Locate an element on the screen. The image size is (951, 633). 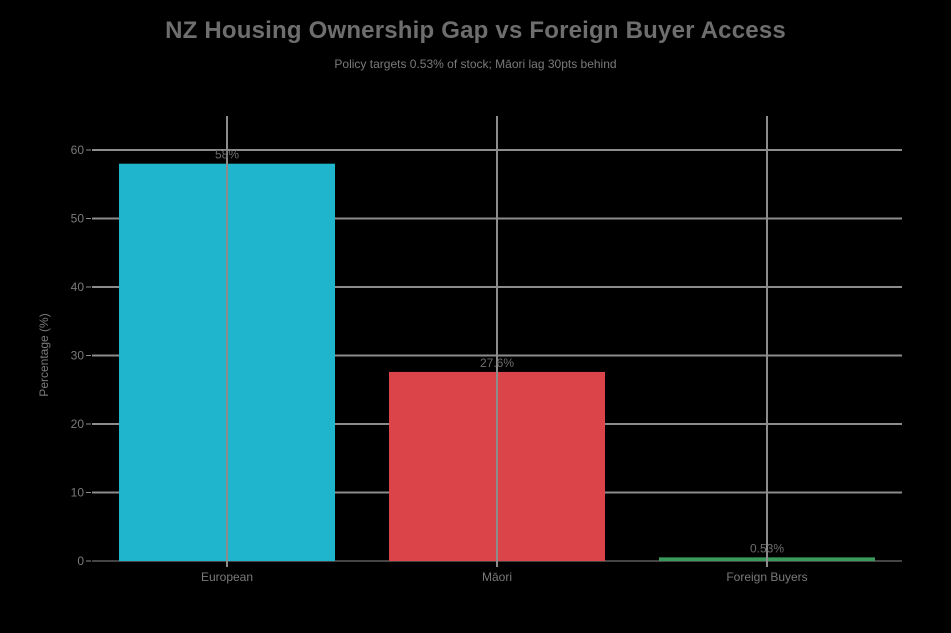
y-axis-ticks: 0 10 20 30 40 50 60 is located at coordinates (81, 355).